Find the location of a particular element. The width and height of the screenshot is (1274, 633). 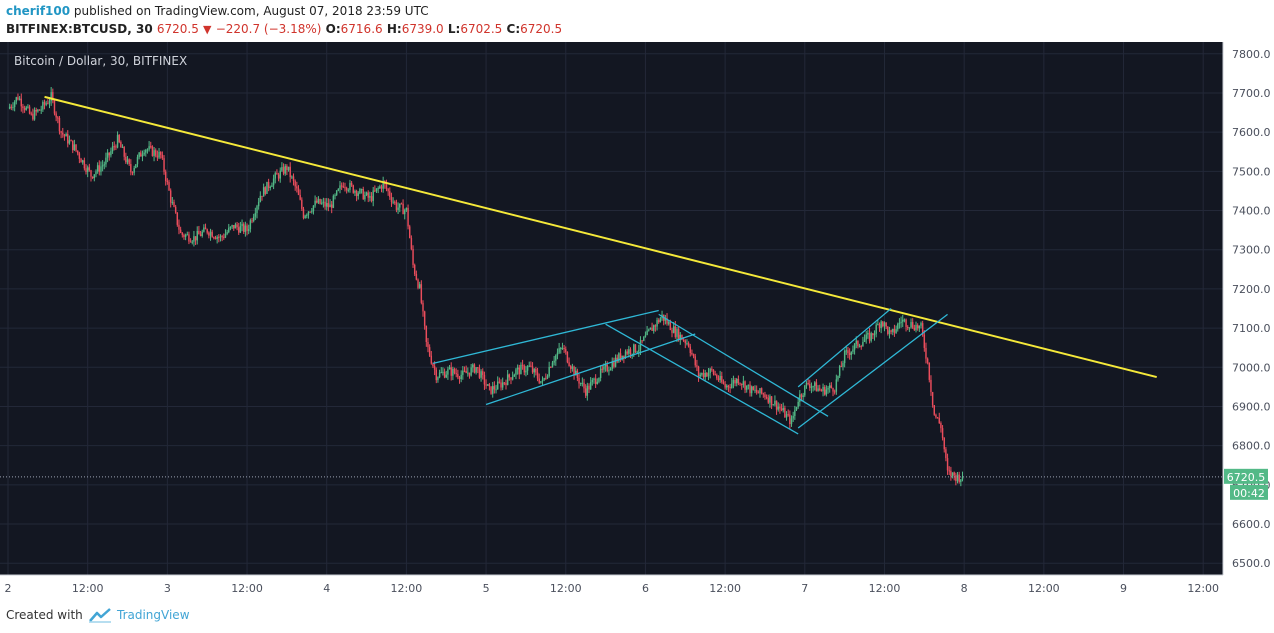

tradingview-brand-link: TradingView is located at coordinates (153, 615).